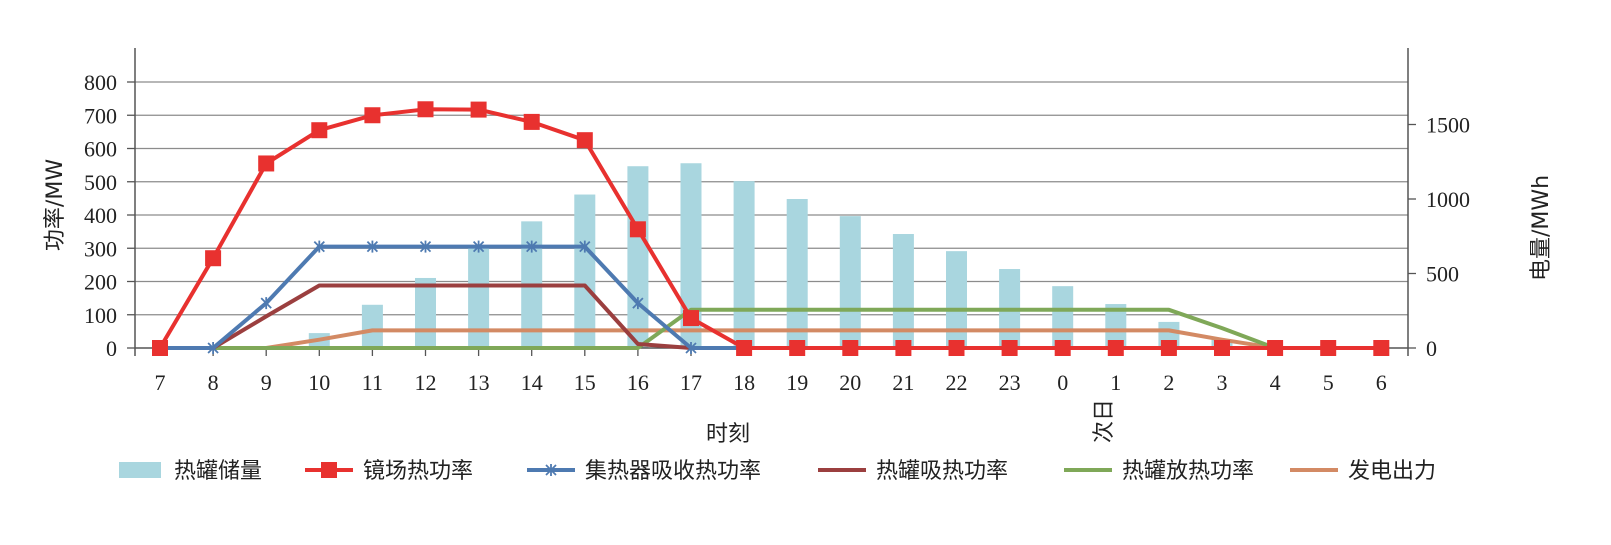  What do you see at coordinates (1431, 348) in the screenshot?
I see `y-right-tick-label-0: 0` at bounding box center [1431, 348].